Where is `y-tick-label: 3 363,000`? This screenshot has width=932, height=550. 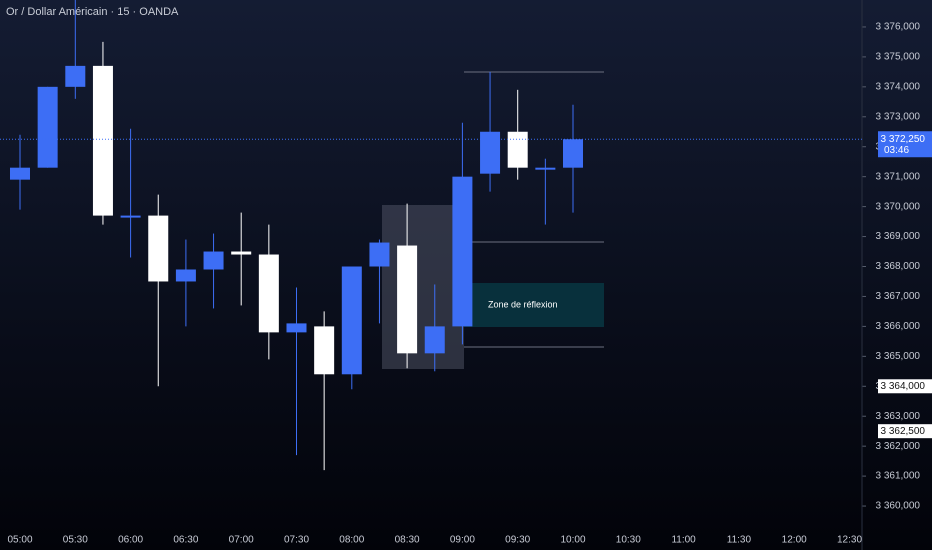 y-tick-label: 3 363,000 is located at coordinates (898, 416).